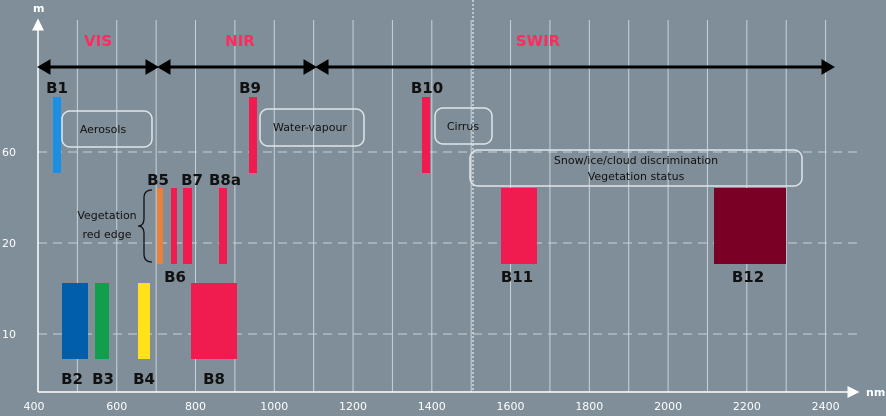  I want to click on band-bar-b8a, so click(223, 226).